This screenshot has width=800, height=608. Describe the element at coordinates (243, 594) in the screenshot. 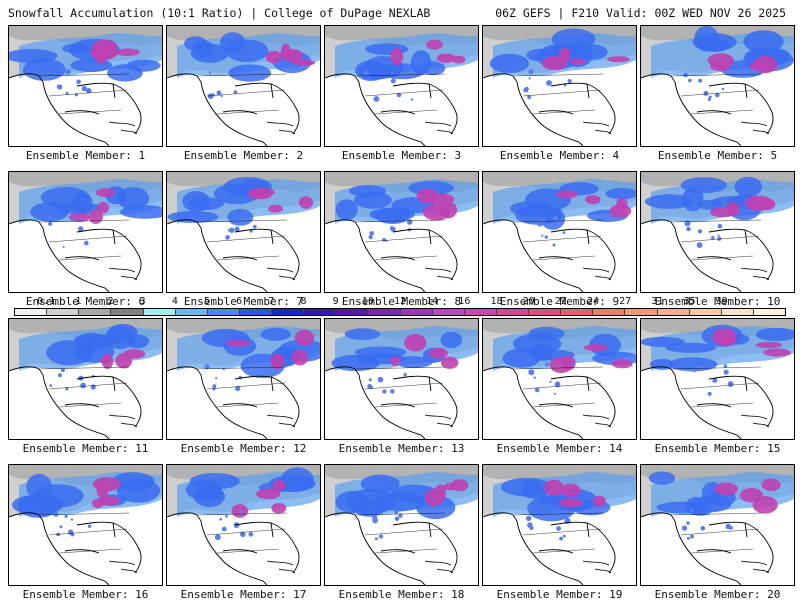

I see `ensemble-member-label: Ensemble Member: 17` at that location.